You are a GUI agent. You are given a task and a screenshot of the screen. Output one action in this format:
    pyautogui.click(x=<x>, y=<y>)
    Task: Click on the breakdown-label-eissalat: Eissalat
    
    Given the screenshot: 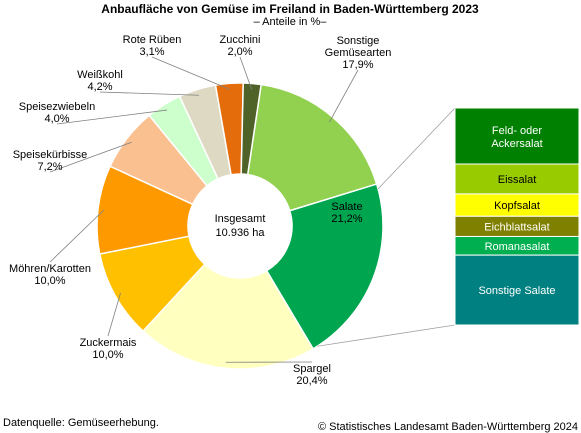 What is the action you would take?
    pyautogui.click(x=517, y=180)
    